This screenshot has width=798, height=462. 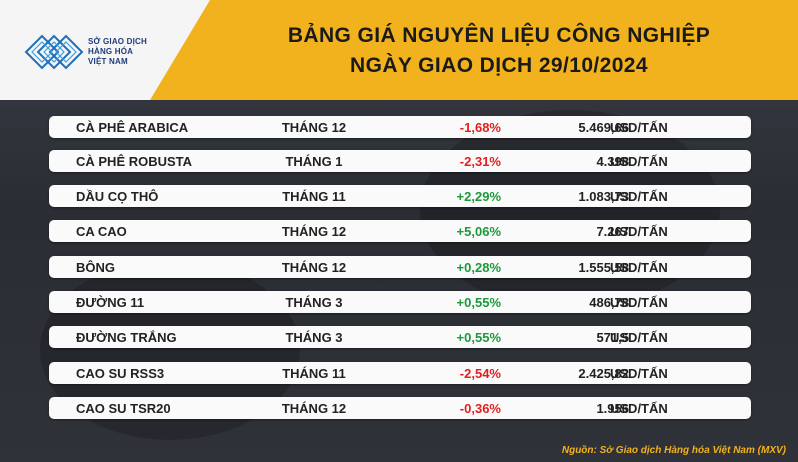 I want to click on table-row: CA CAO THÁNG 12 +5,06% 7.267 USD/TẤN, so click(x=400, y=231).